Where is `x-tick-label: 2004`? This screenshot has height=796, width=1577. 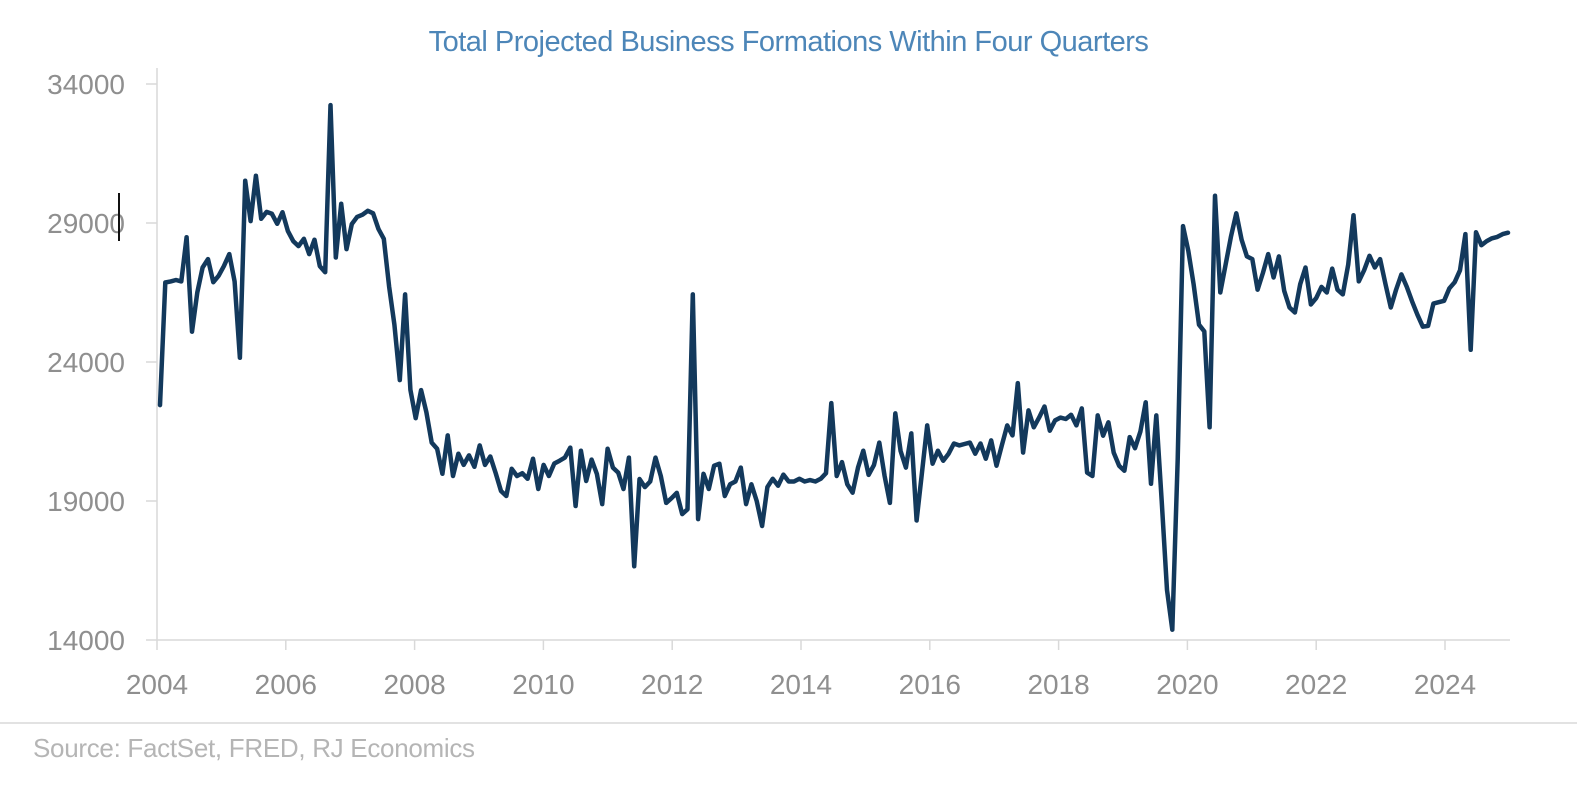
x-tick-label: 2004 is located at coordinates (157, 684).